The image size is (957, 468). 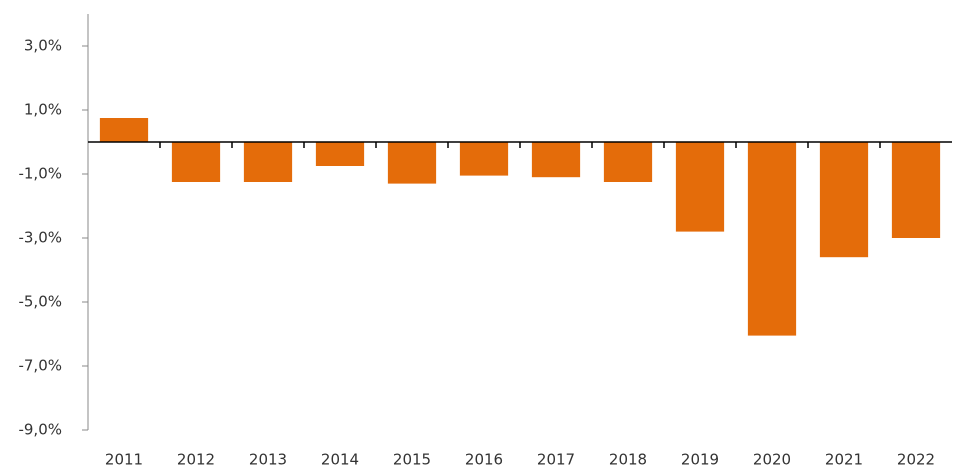 What do you see at coordinates (916, 459) in the screenshot?
I see `x-tick-label: 2022` at bounding box center [916, 459].